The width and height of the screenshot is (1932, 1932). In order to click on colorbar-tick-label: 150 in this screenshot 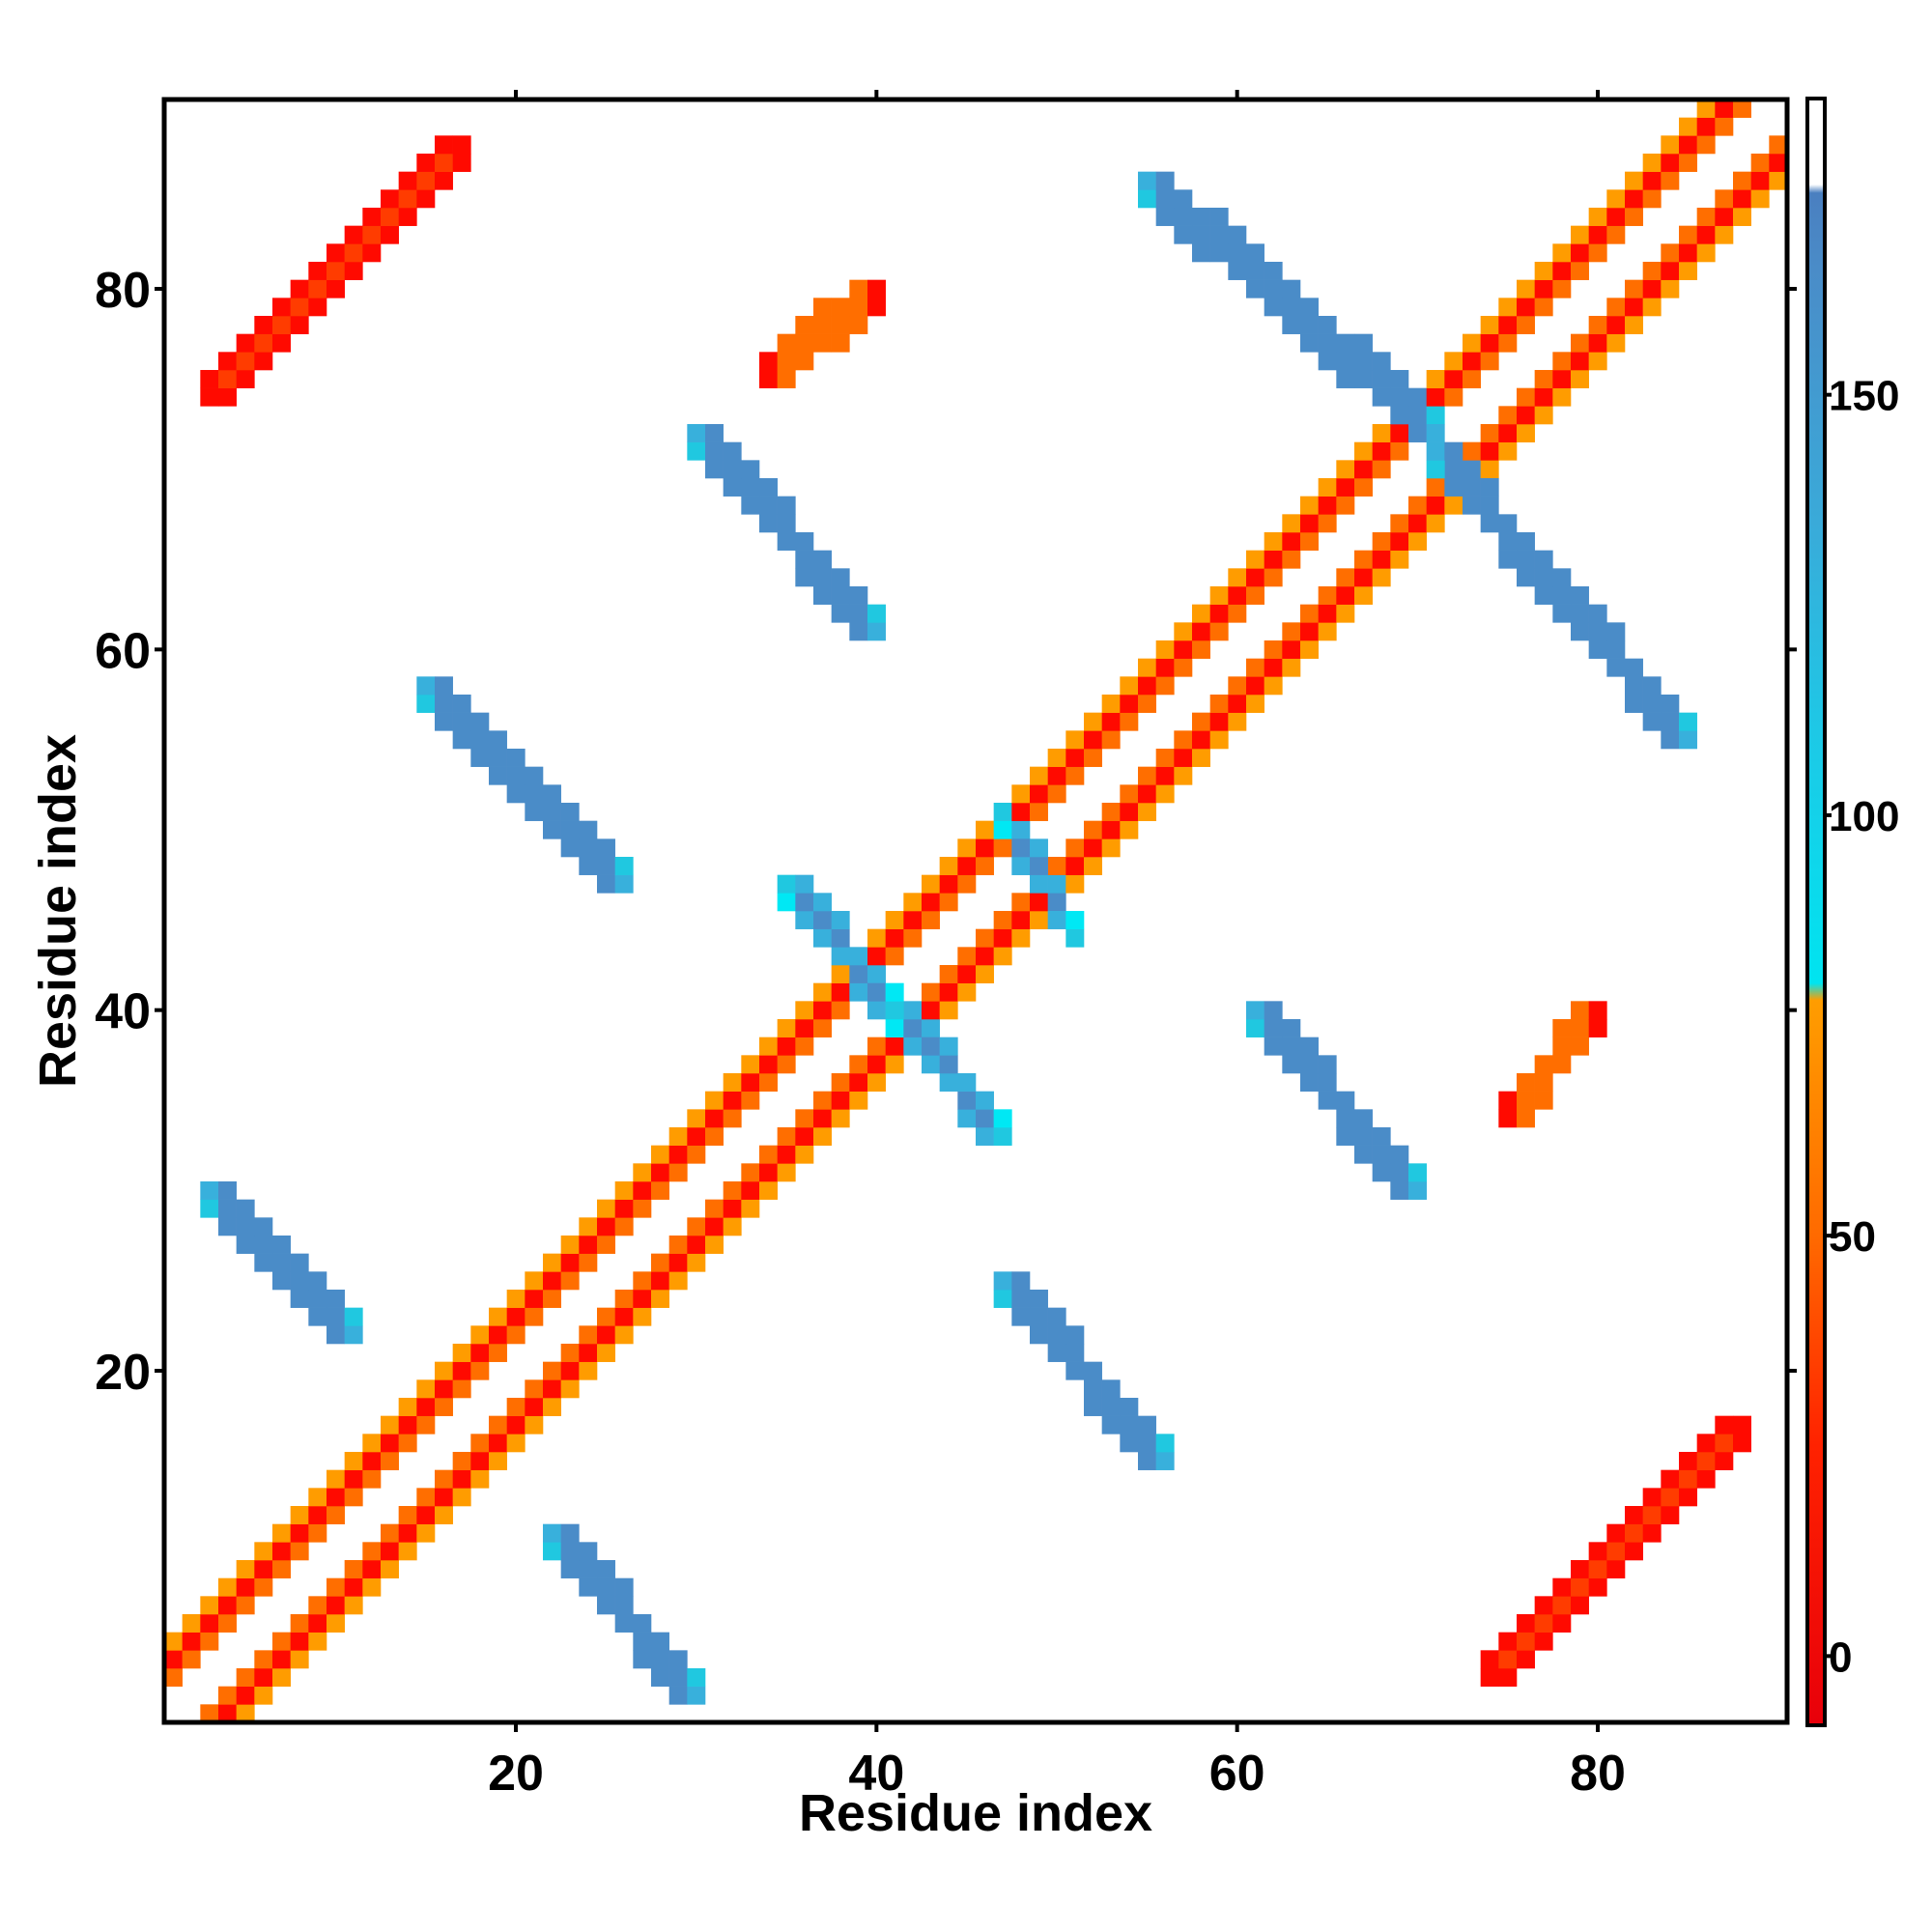, I will do `click(1864, 396)`.